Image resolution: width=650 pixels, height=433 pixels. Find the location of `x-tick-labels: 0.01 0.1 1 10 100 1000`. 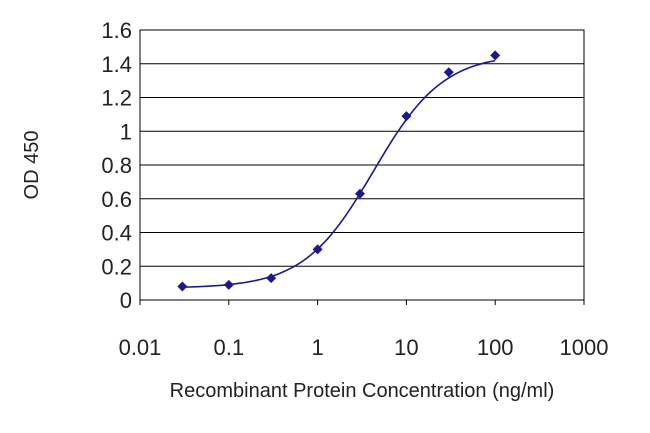

x-tick-labels: 0.01 0.1 1 10 100 1000 is located at coordinates (364, 330).